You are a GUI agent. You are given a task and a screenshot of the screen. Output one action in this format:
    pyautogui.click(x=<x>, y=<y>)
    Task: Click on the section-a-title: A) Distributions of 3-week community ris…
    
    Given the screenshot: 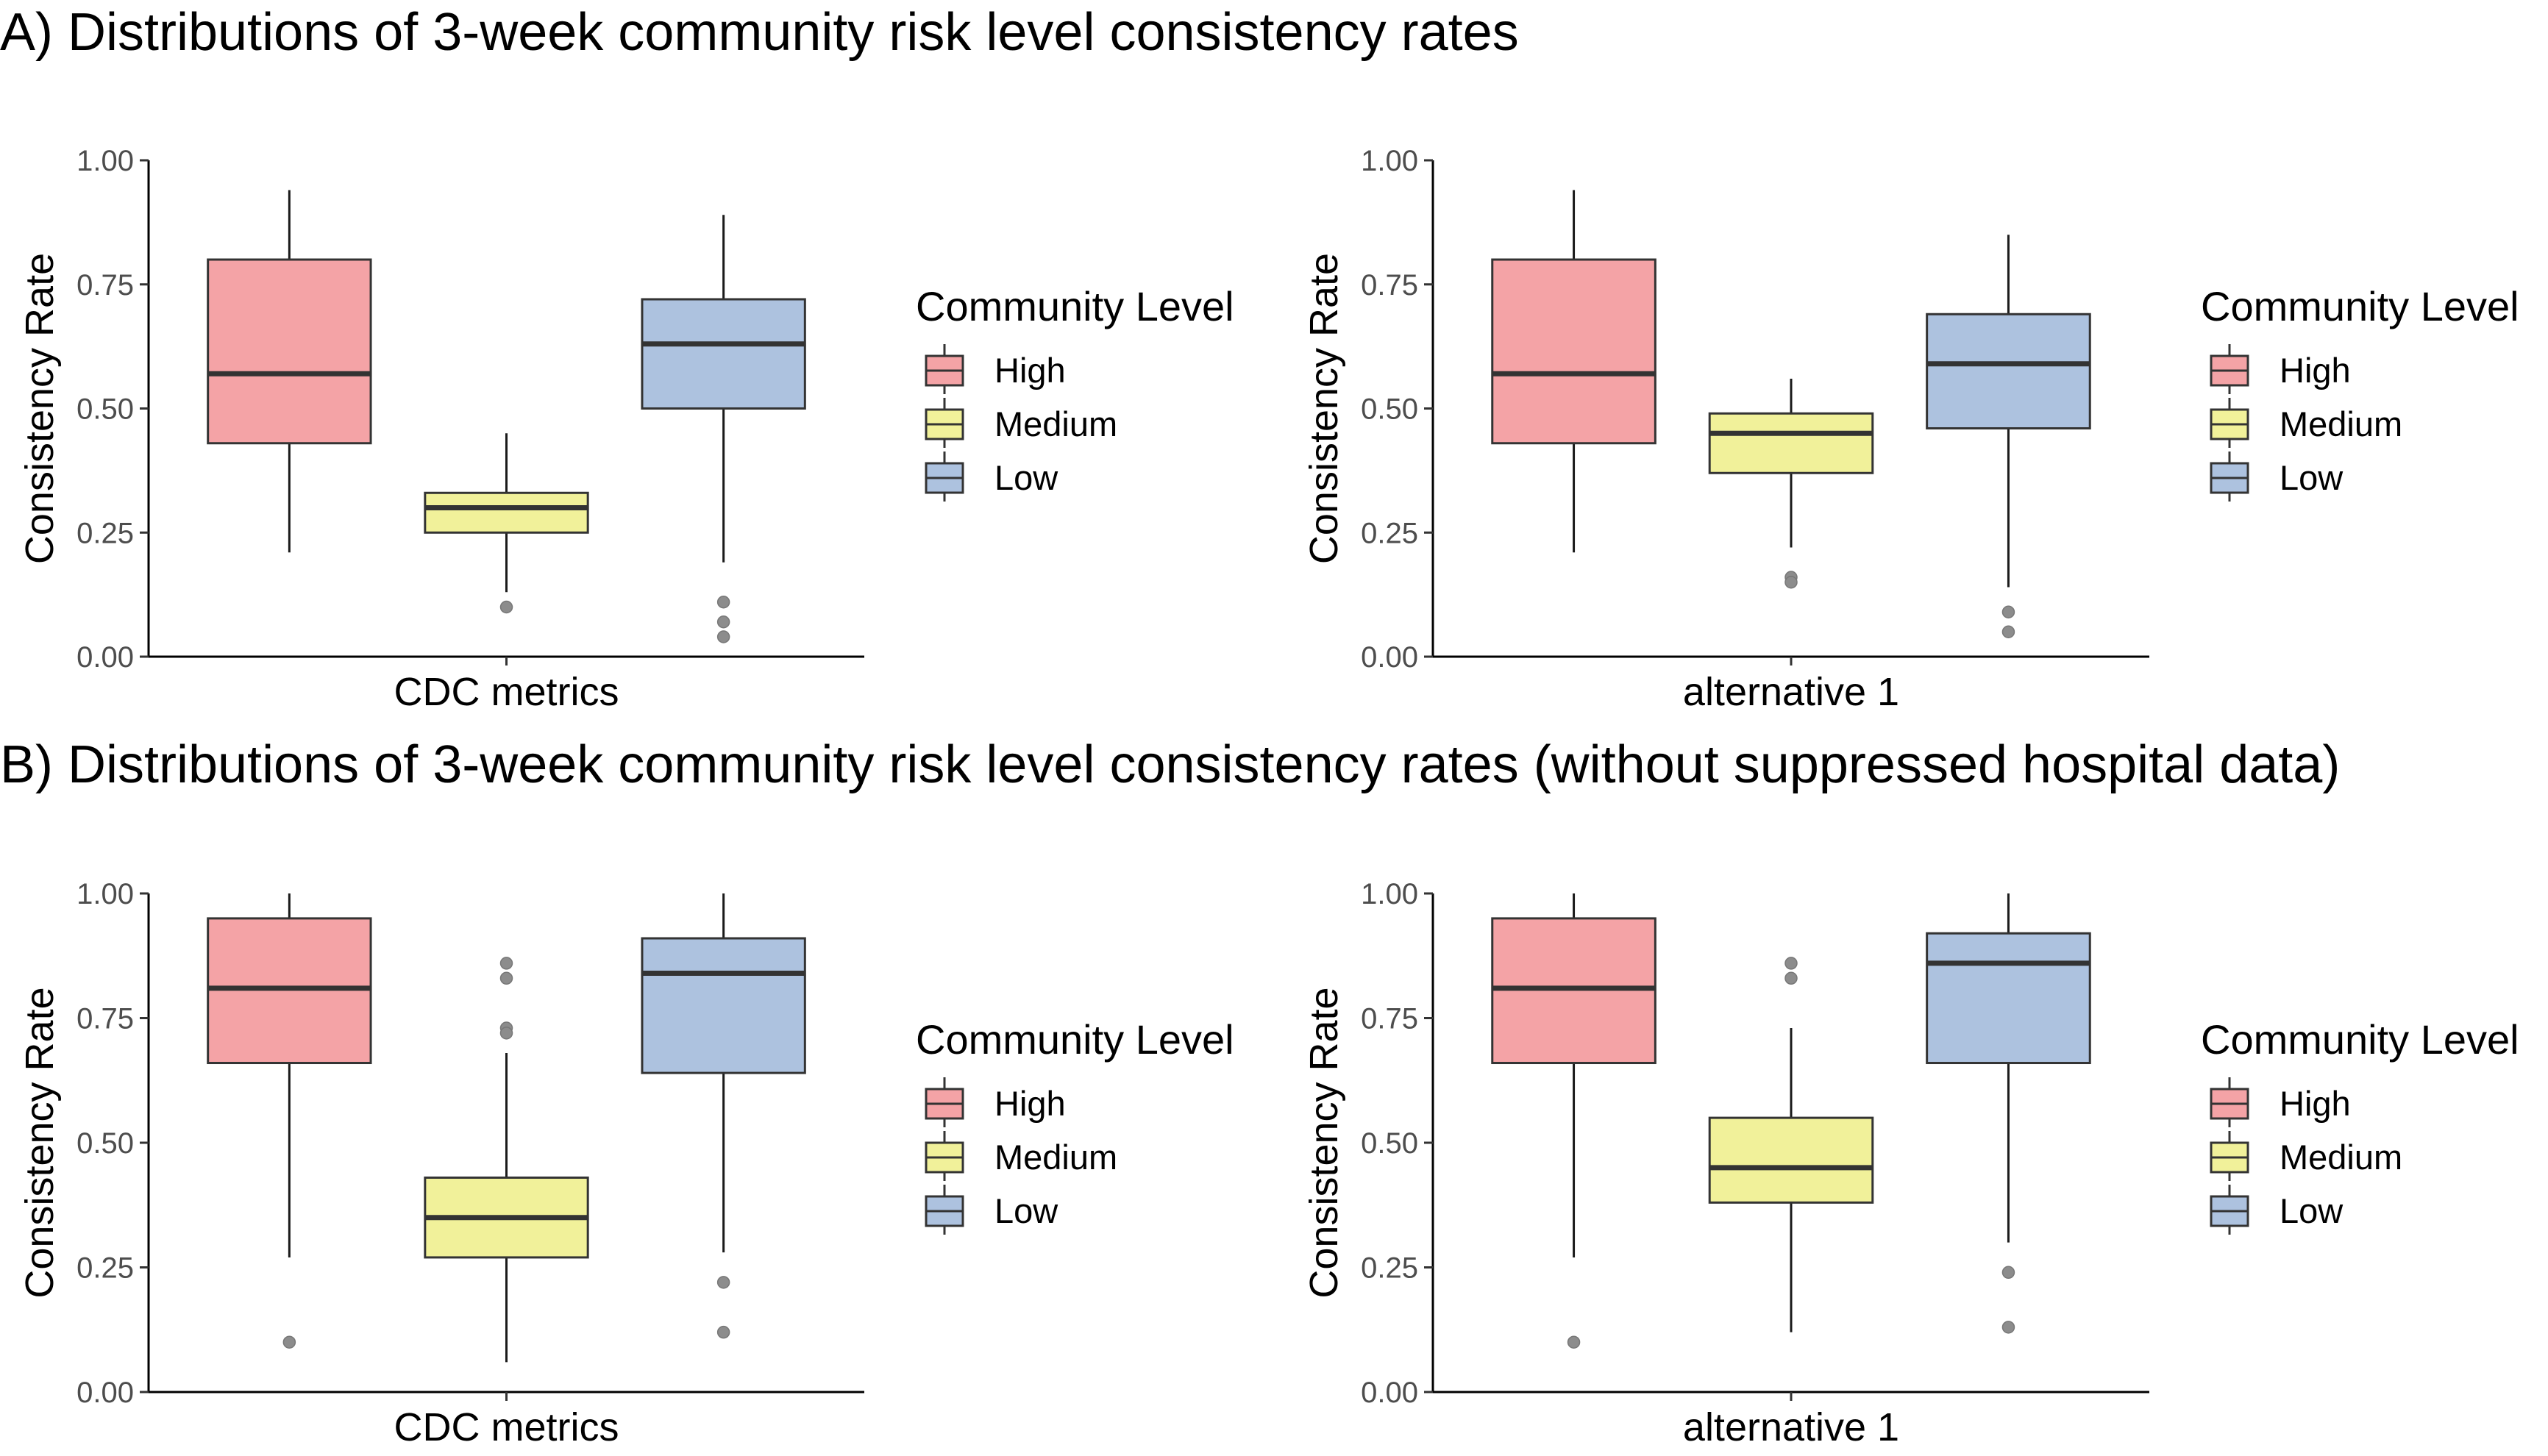 What is the action you would take?
    pyautogui.click(x=760, y=32)
    